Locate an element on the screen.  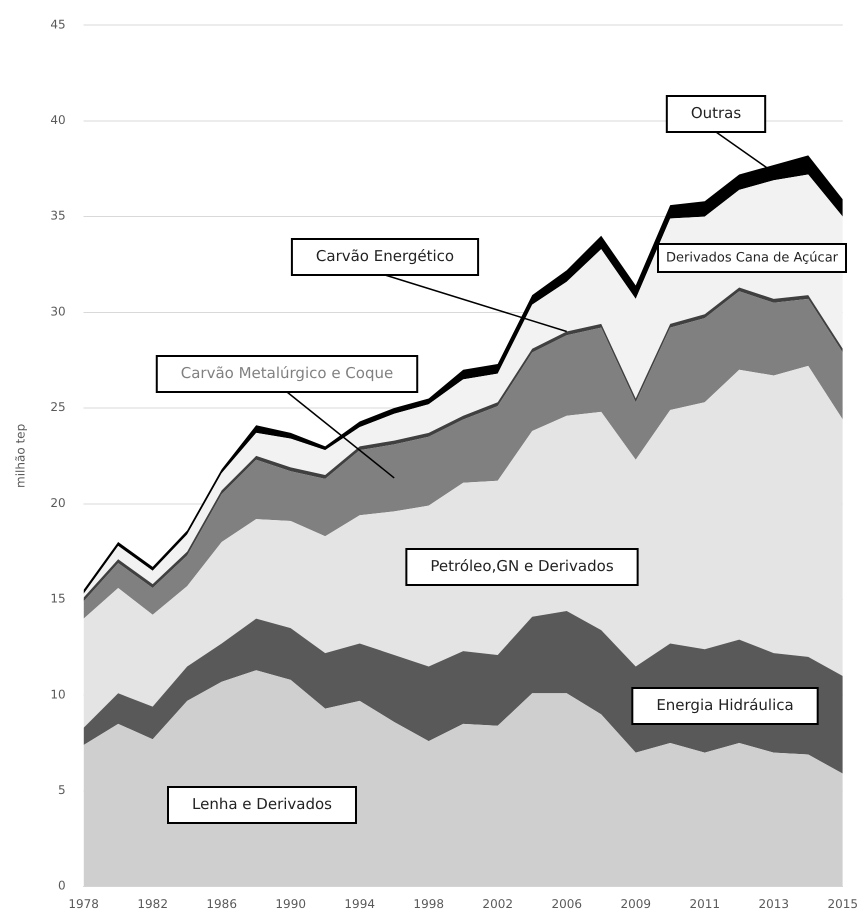
text: Outras is located at coordinates (716, 113).